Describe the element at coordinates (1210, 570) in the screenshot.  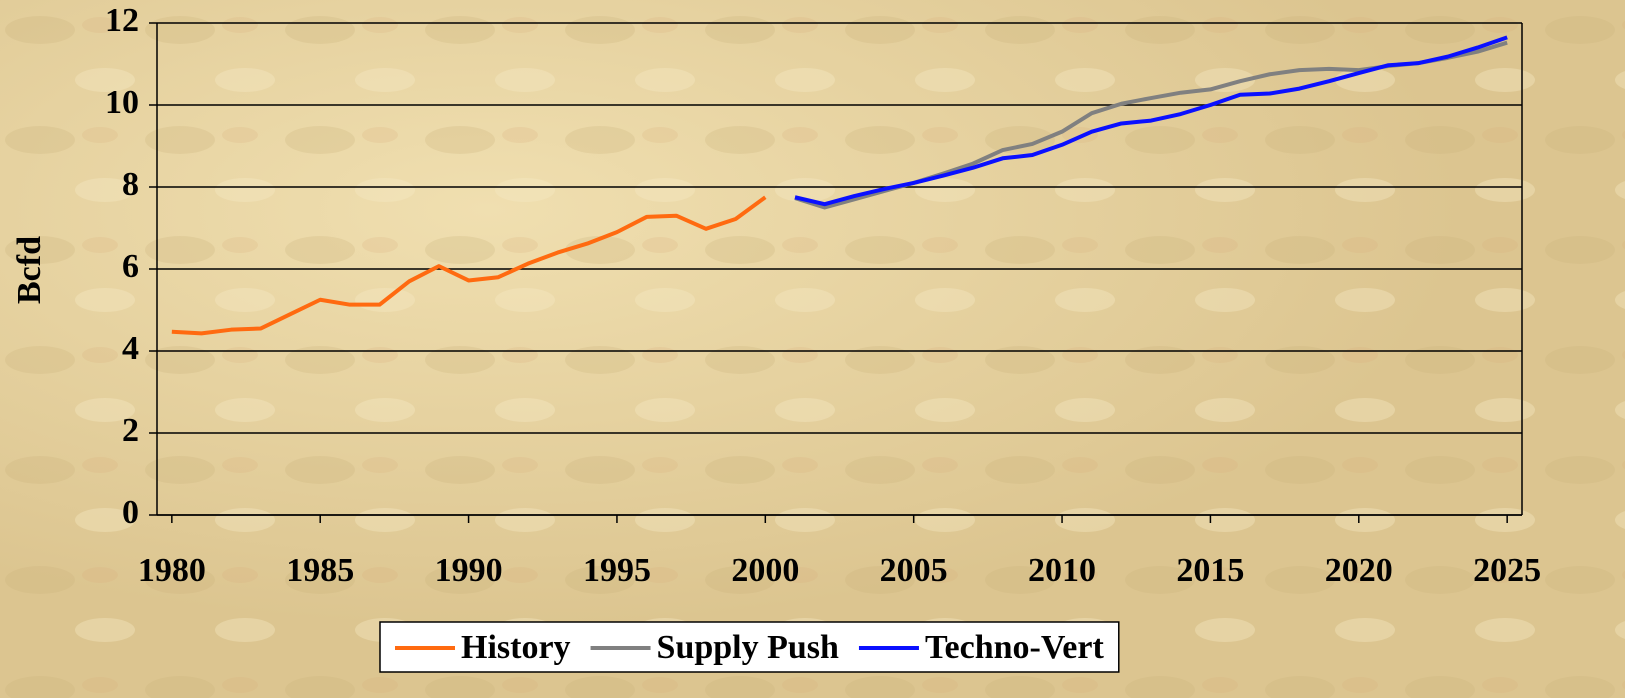
I see `x-tick-label: 2015` at that location.